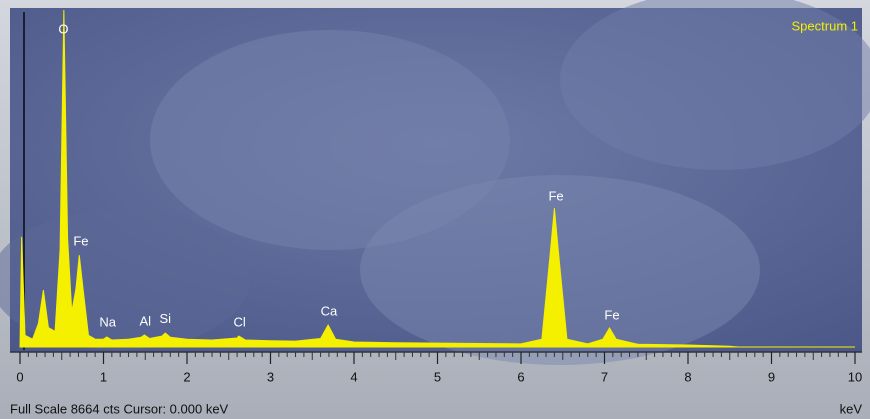 This screenshot has height=419, width=870. What do you see at coordinates (437, 376) in the screenshot?
I see `x-tick-label: 5` at bounding box center [437, 376].